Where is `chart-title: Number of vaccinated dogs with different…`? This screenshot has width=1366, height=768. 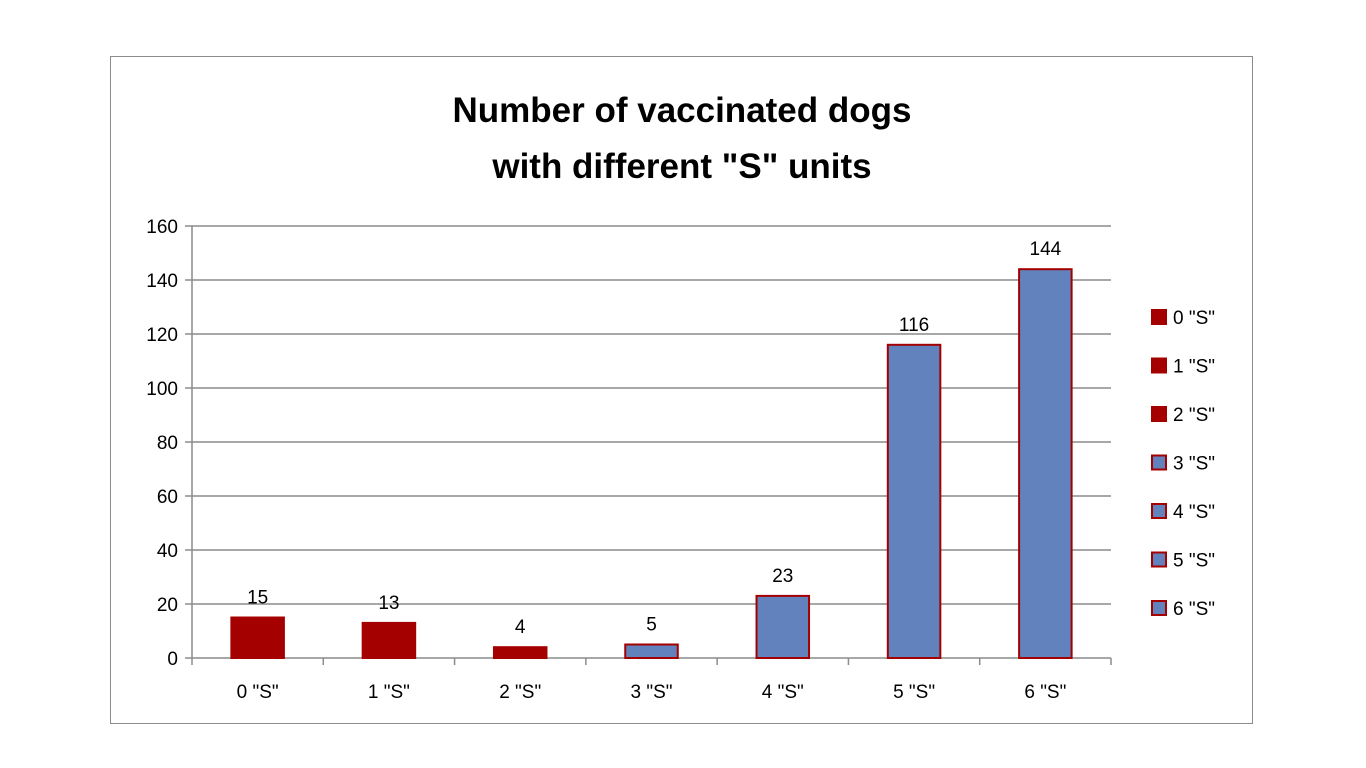
chart-title: Number of vaccinated dogs with different… is located at coordinates (682, 138).